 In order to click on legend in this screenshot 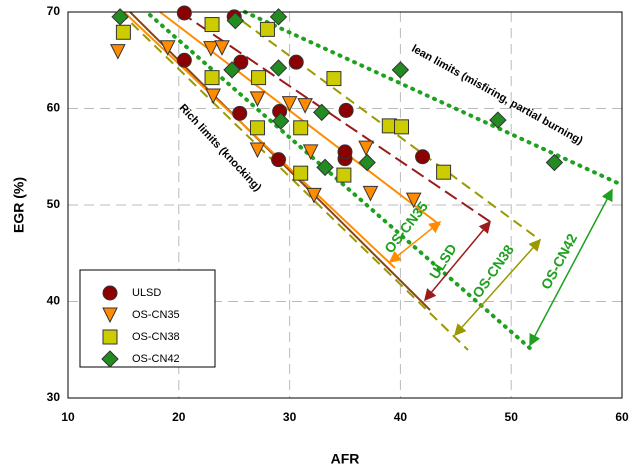, I will do `click(147, 318)`.